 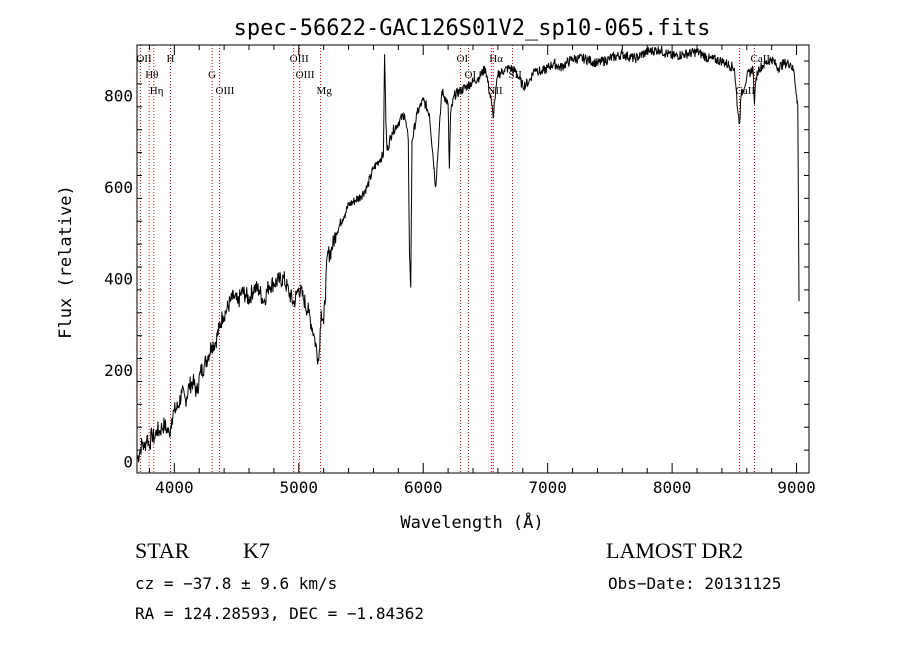 I want to click on y-tick-label: 0, so click(x=128, y=462).